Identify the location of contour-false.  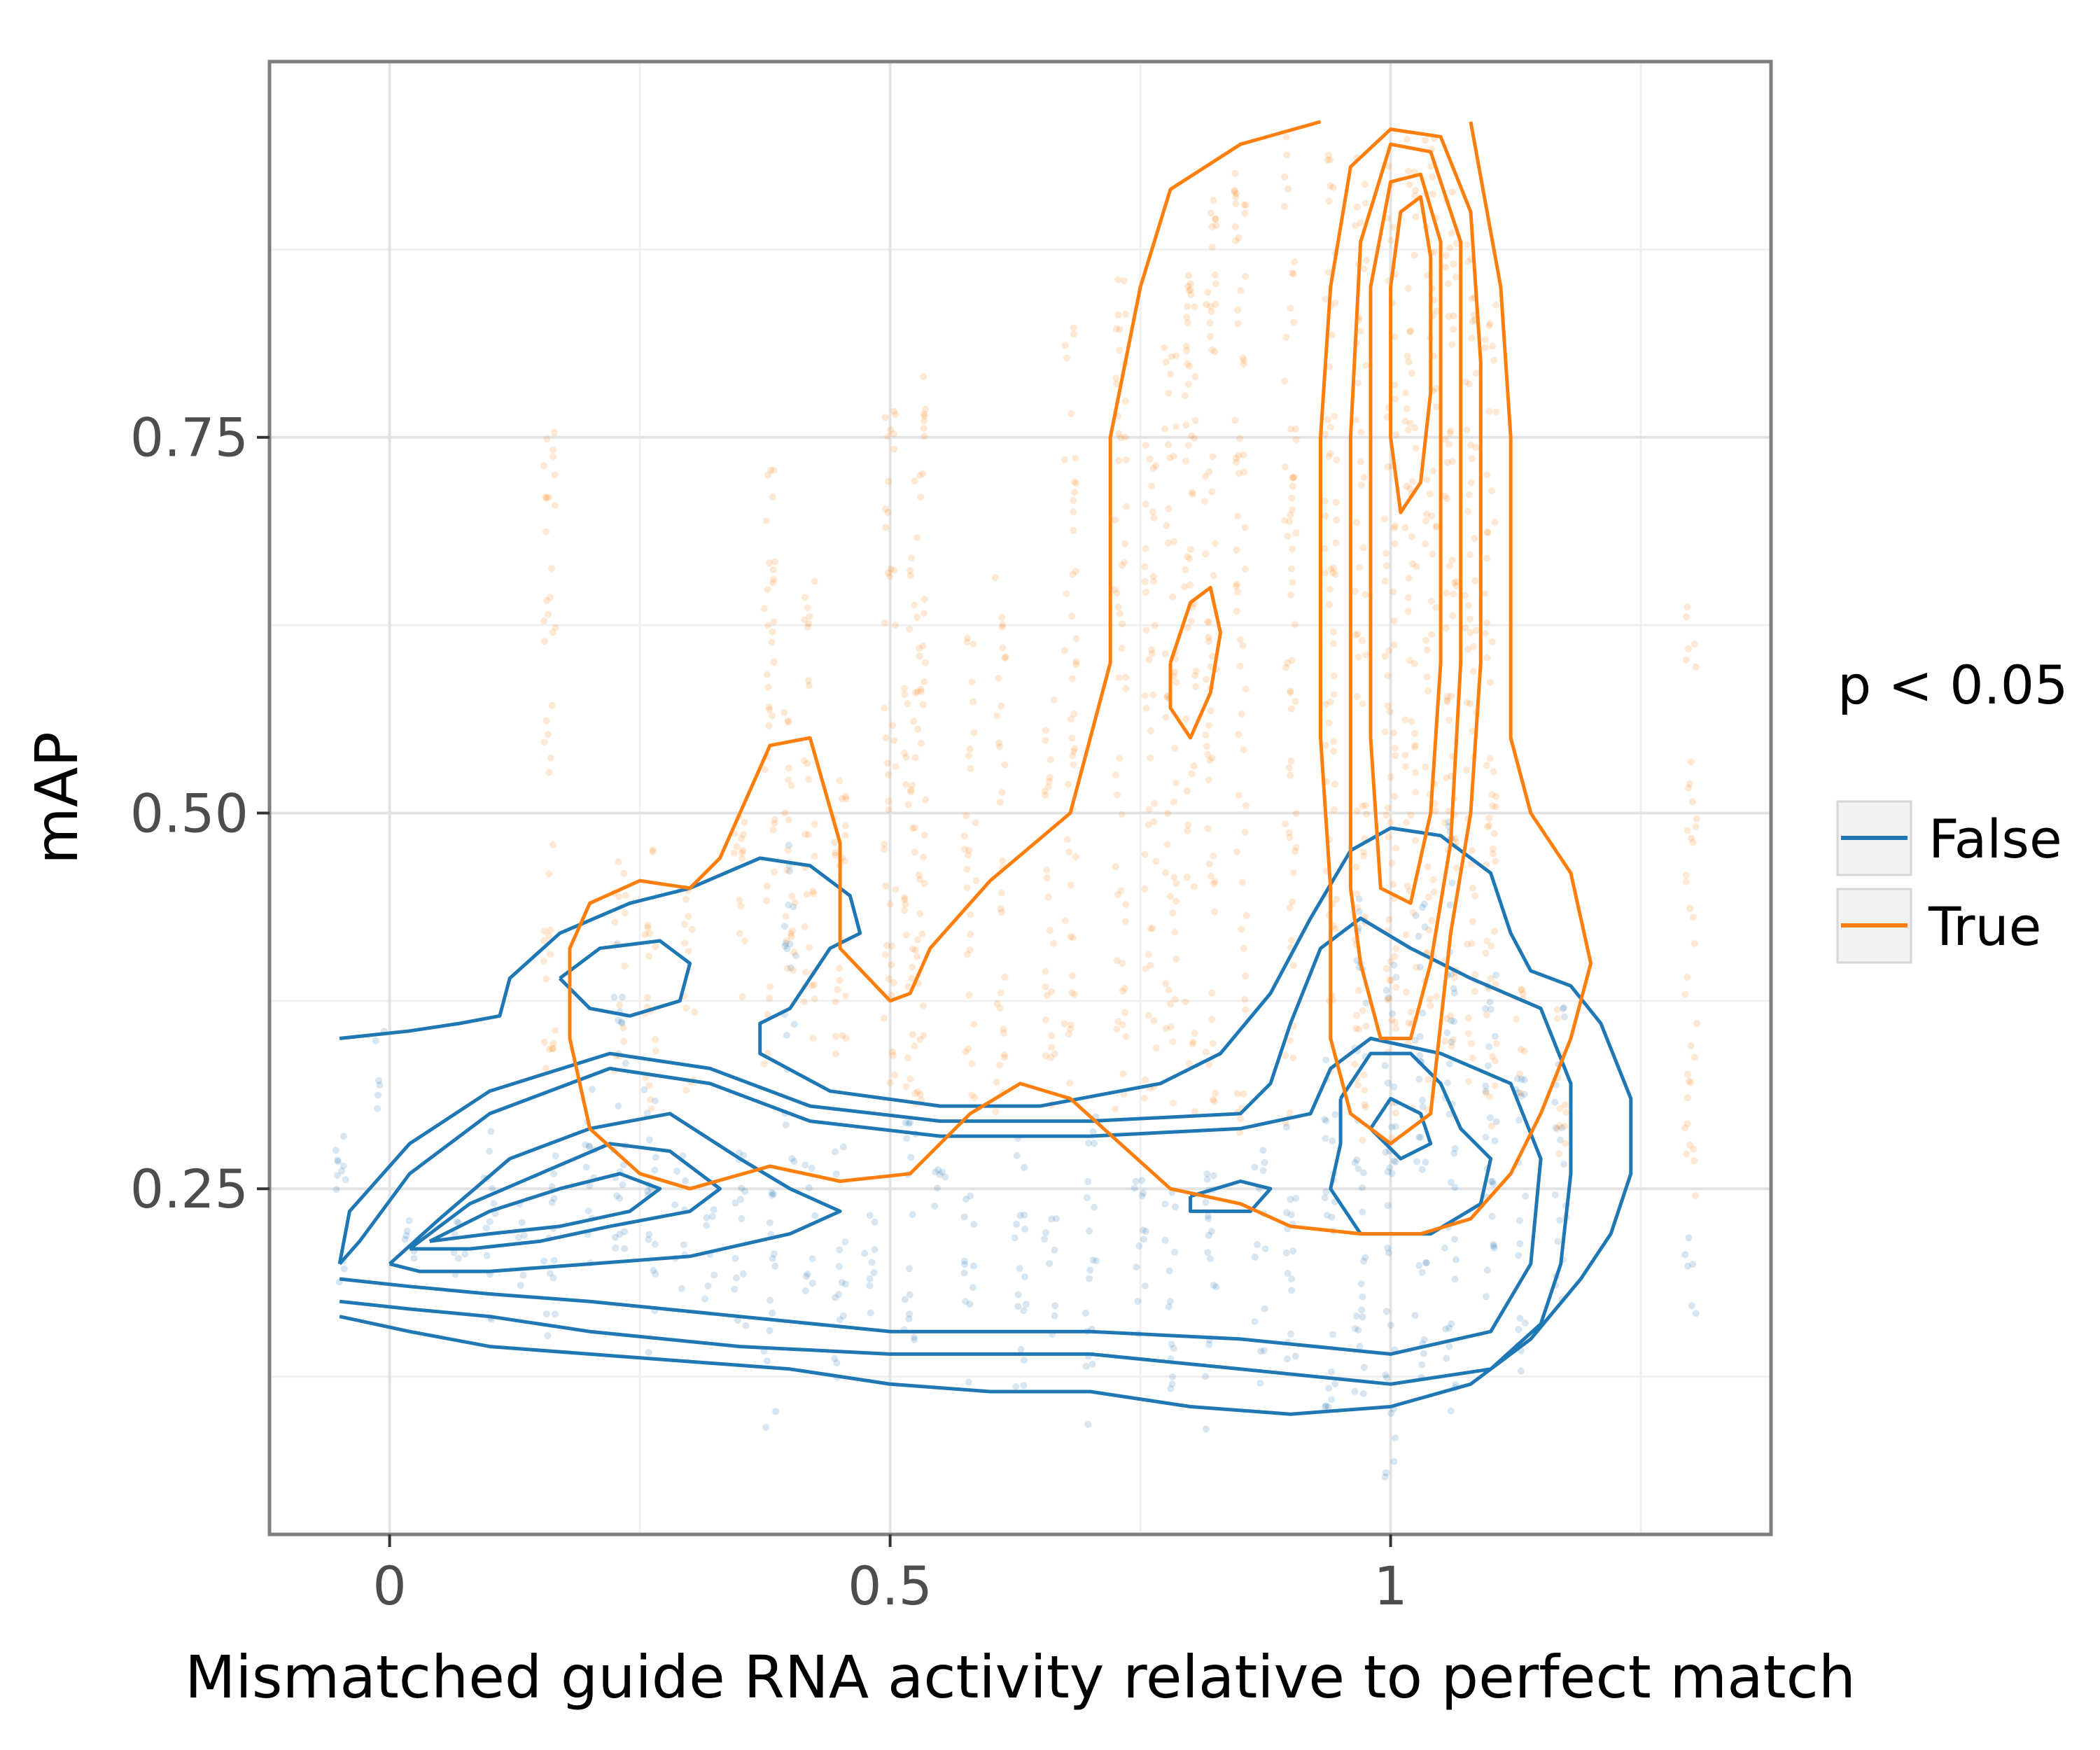
(615, 1192).